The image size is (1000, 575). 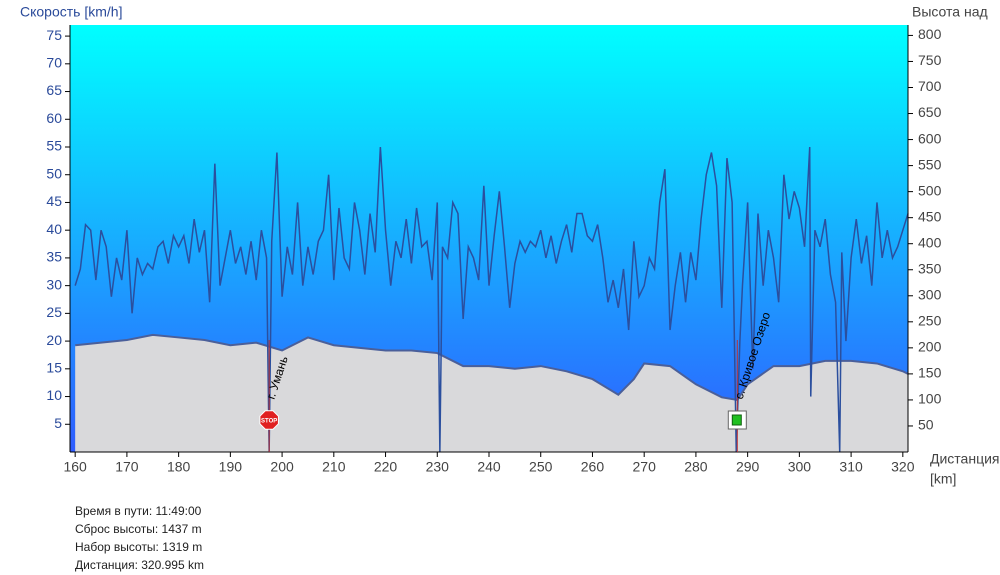 I want to click on y-tick-label: 15, so click(x=54, y=368).